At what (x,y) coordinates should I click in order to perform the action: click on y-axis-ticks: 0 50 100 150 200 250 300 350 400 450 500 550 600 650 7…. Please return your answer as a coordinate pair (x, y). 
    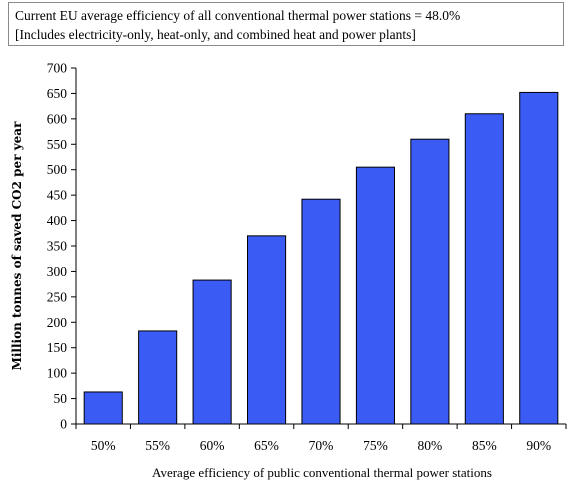
    Looking at the image, I should click on (61, 246).